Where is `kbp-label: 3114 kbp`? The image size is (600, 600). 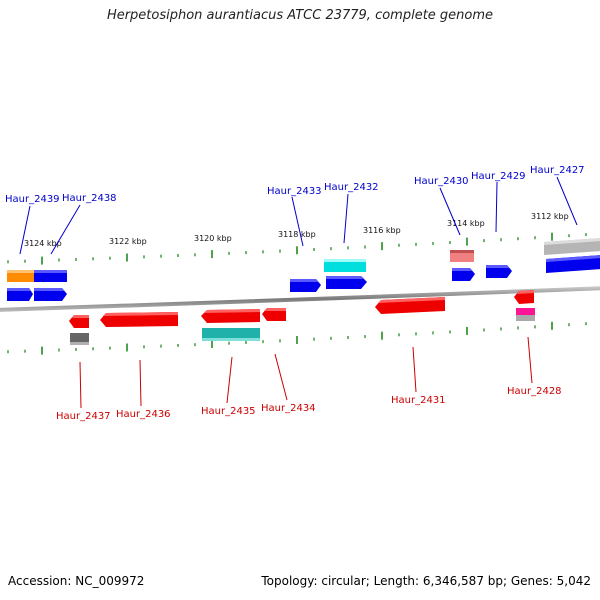 kbp-label: 3114 kbp is located at coordinates (466, 223).